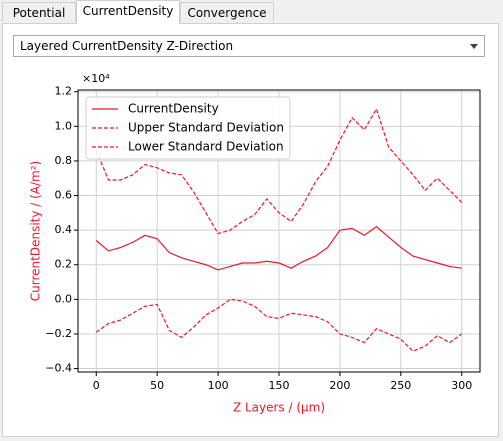 The image size is (503, 441). I want to click on x-tick-label: 300, so click(461, 385).